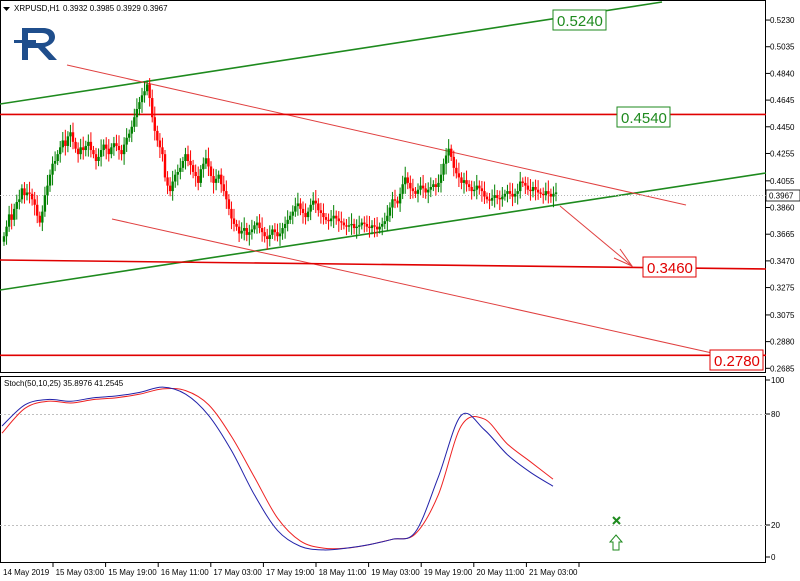 The height and width of the screenshot is (581, 800). Describe the element at coordinates (643, 117) in the screenshot. I see `level-label-4540: 0.4540` at that location.